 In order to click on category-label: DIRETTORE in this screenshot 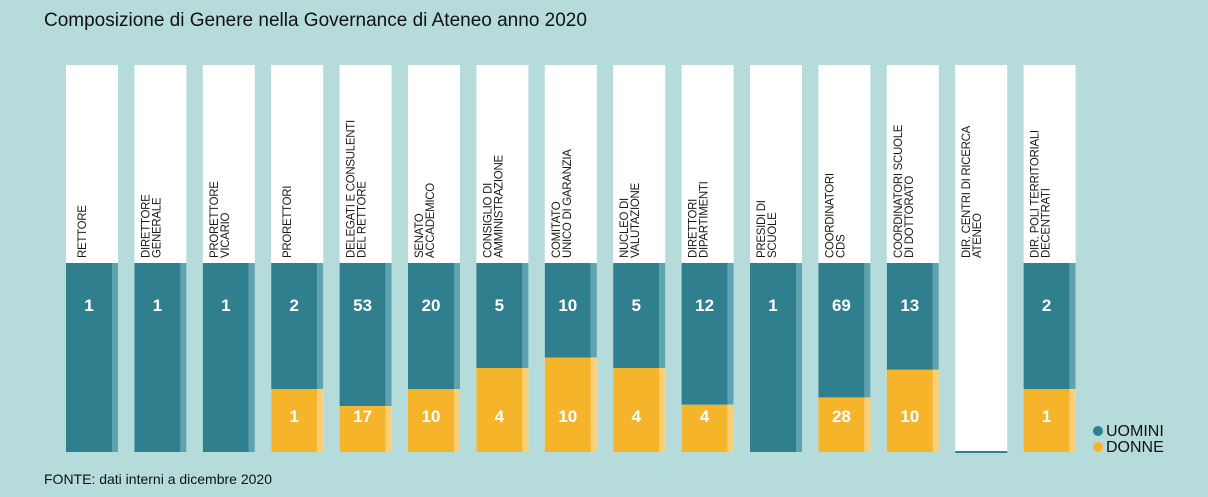, I will do `click(146, 226)`.